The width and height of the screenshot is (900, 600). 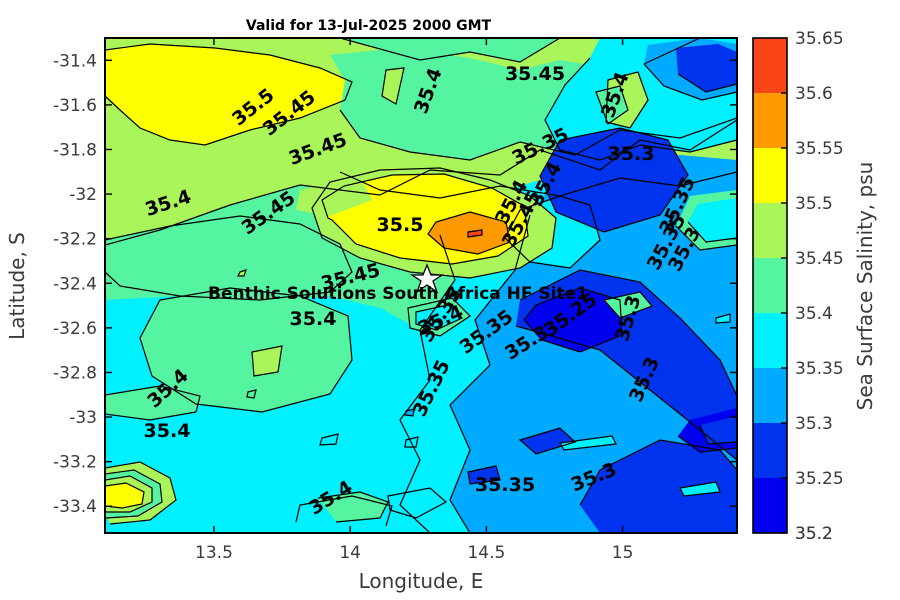 What do you see at coordinates (814, 204) in the screenshot?
I see `colorbar-tick-label: 35.5` at bounding box center [814, 204].